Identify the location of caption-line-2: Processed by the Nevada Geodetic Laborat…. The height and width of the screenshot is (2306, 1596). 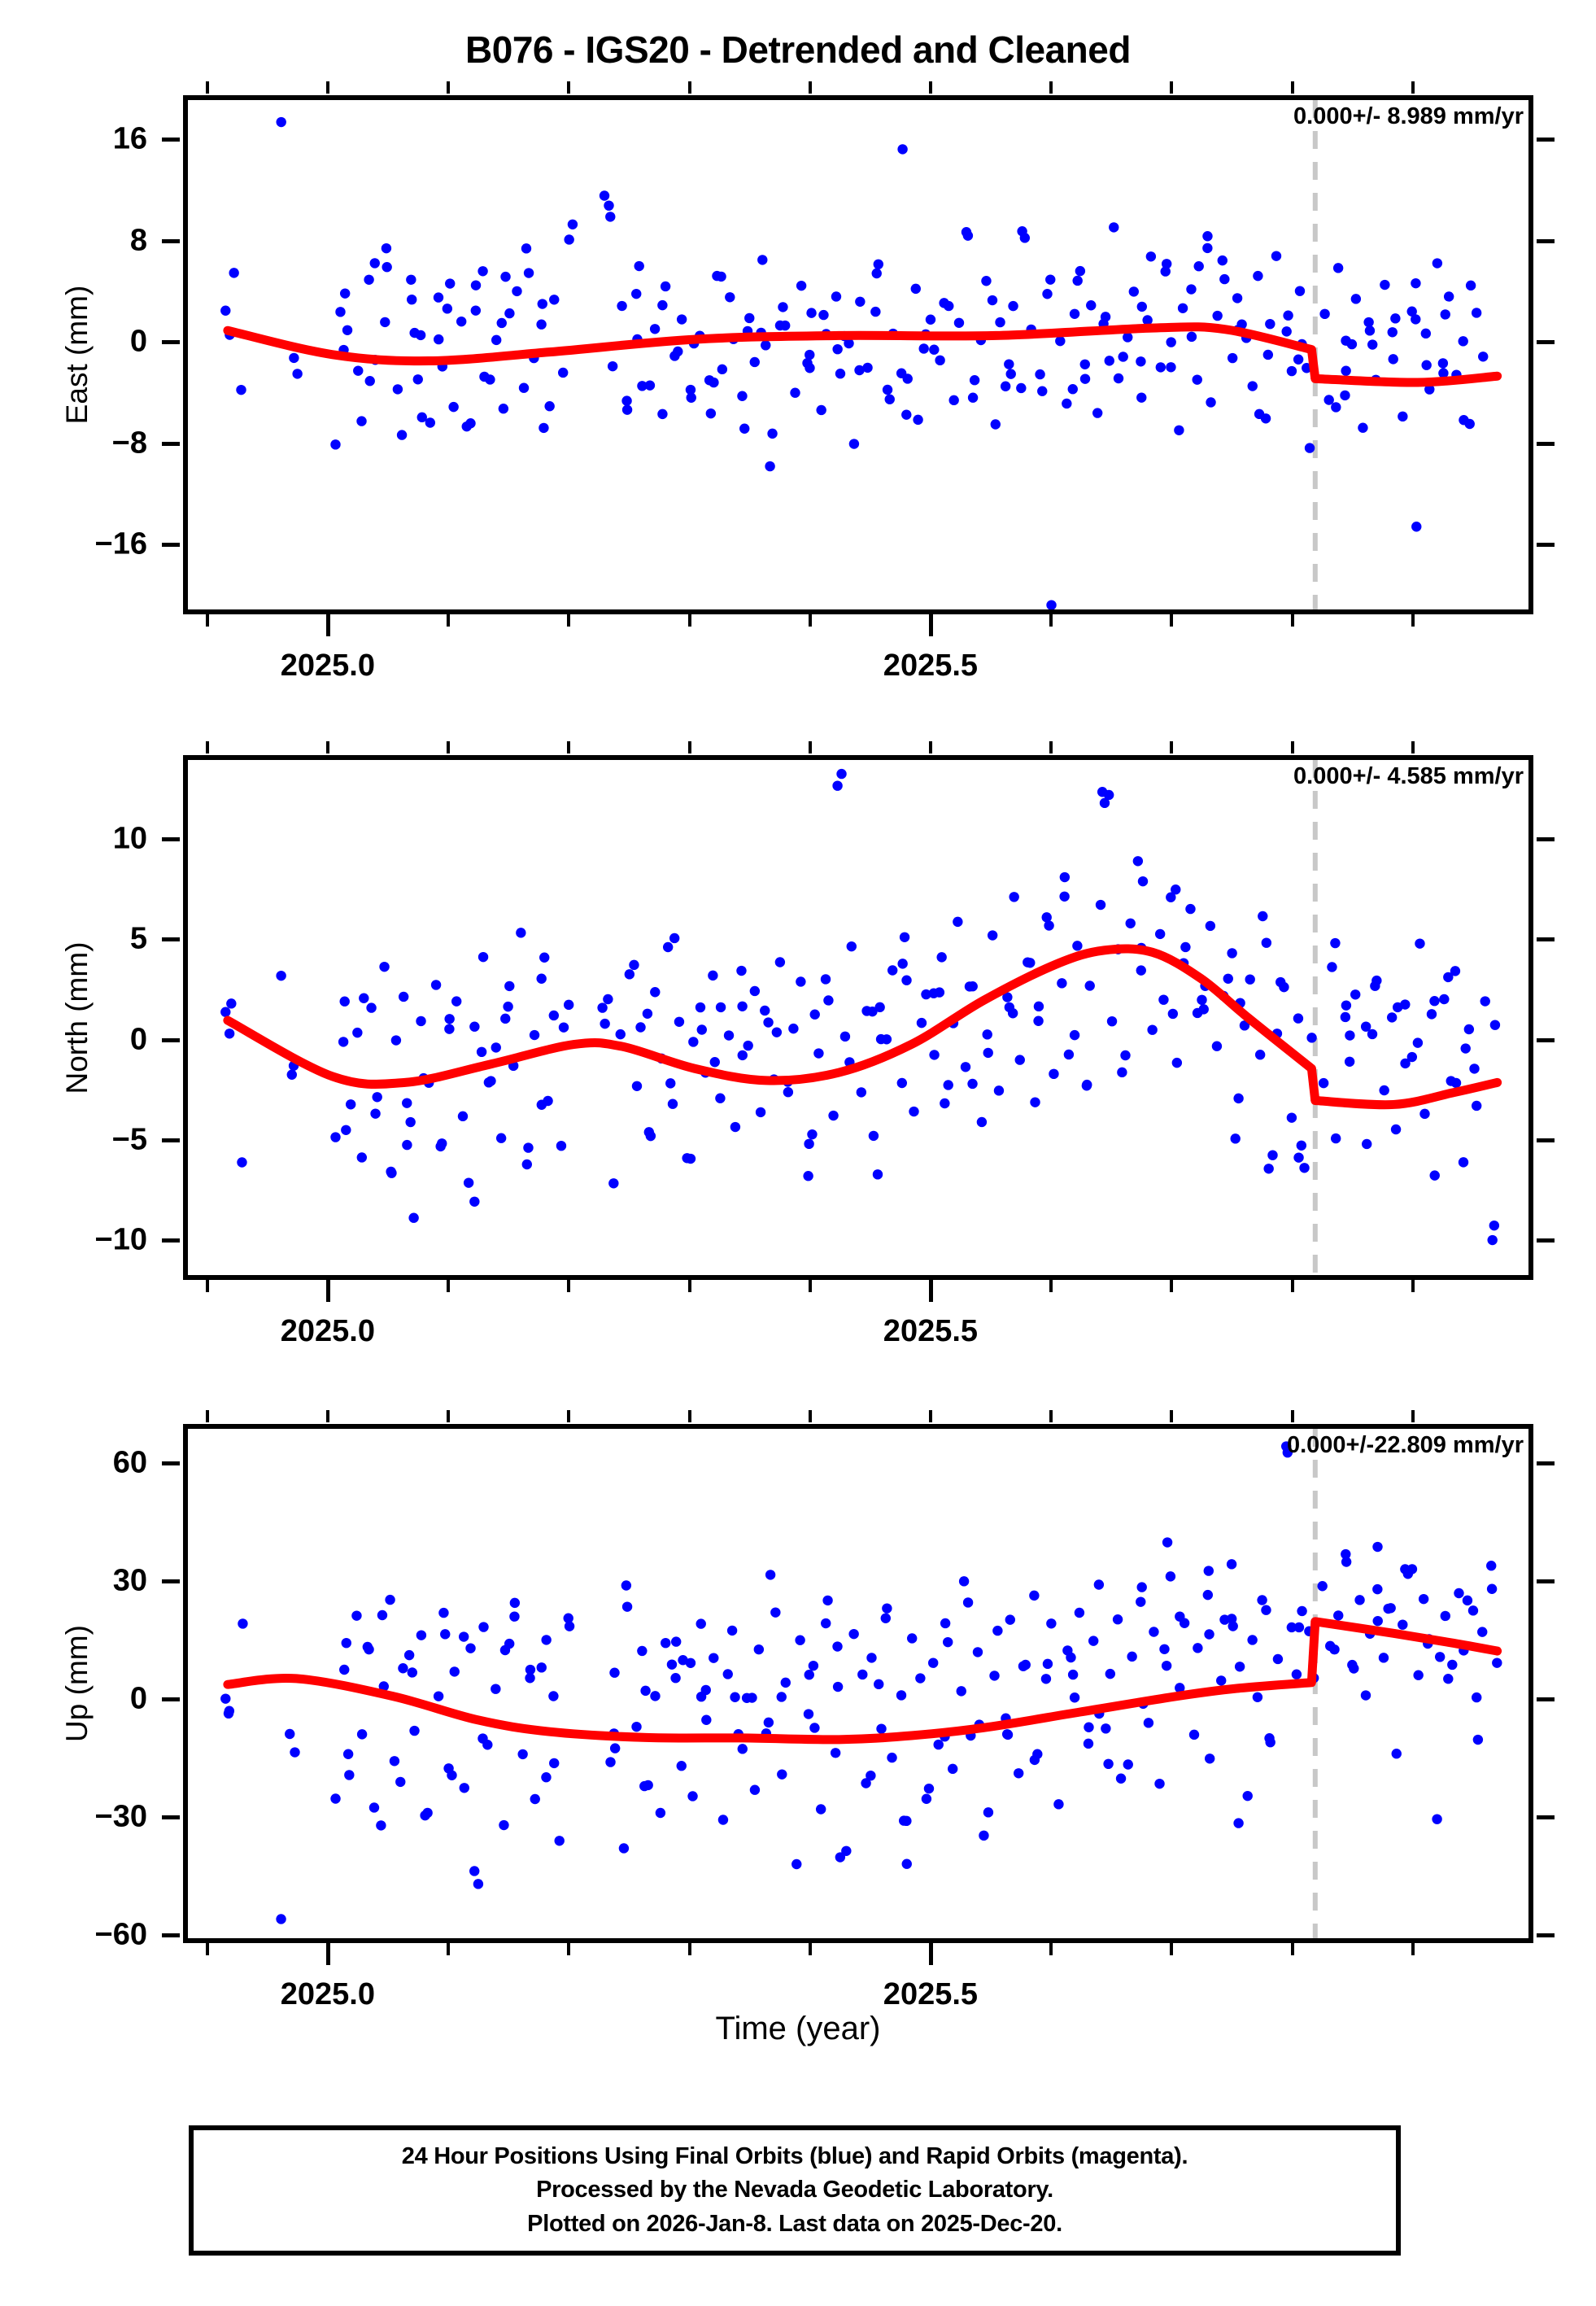
(794, 2190).